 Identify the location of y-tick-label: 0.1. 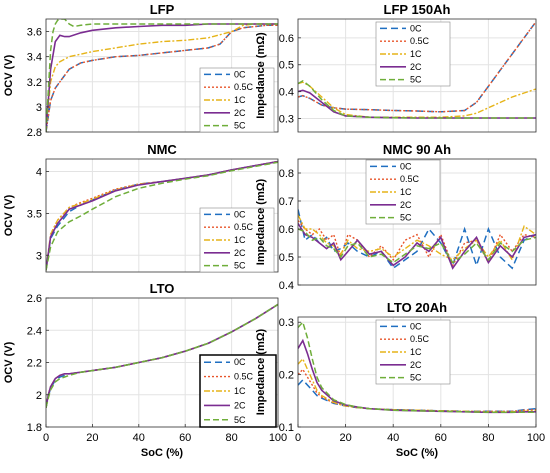
(286, 428).